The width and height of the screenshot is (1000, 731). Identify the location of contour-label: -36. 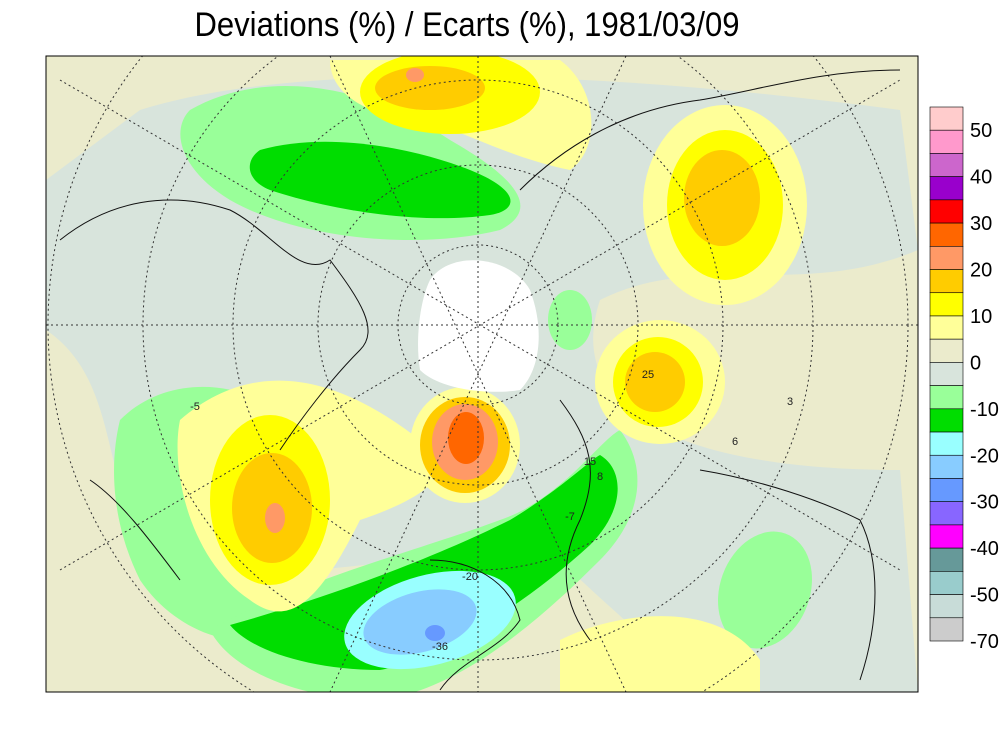
(440, 647).